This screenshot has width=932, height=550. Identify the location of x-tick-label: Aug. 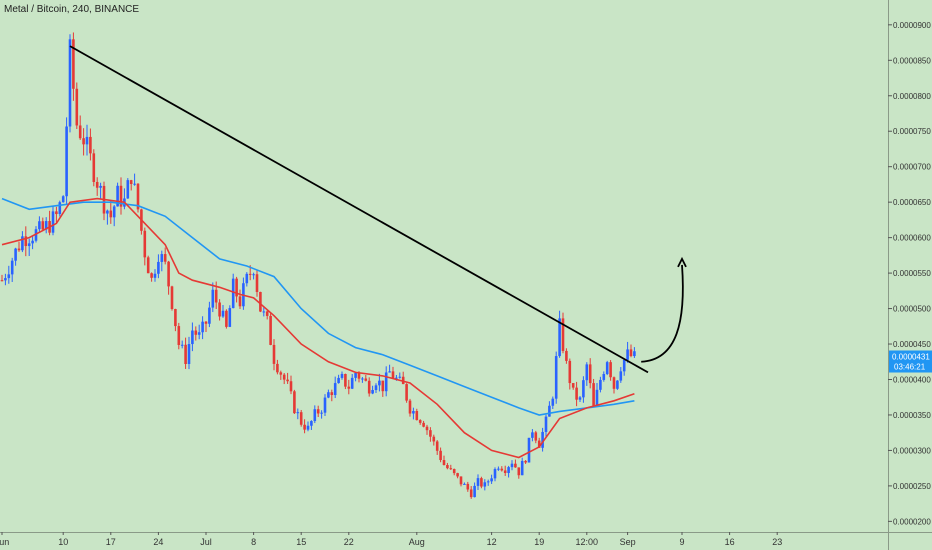
(417, 542).